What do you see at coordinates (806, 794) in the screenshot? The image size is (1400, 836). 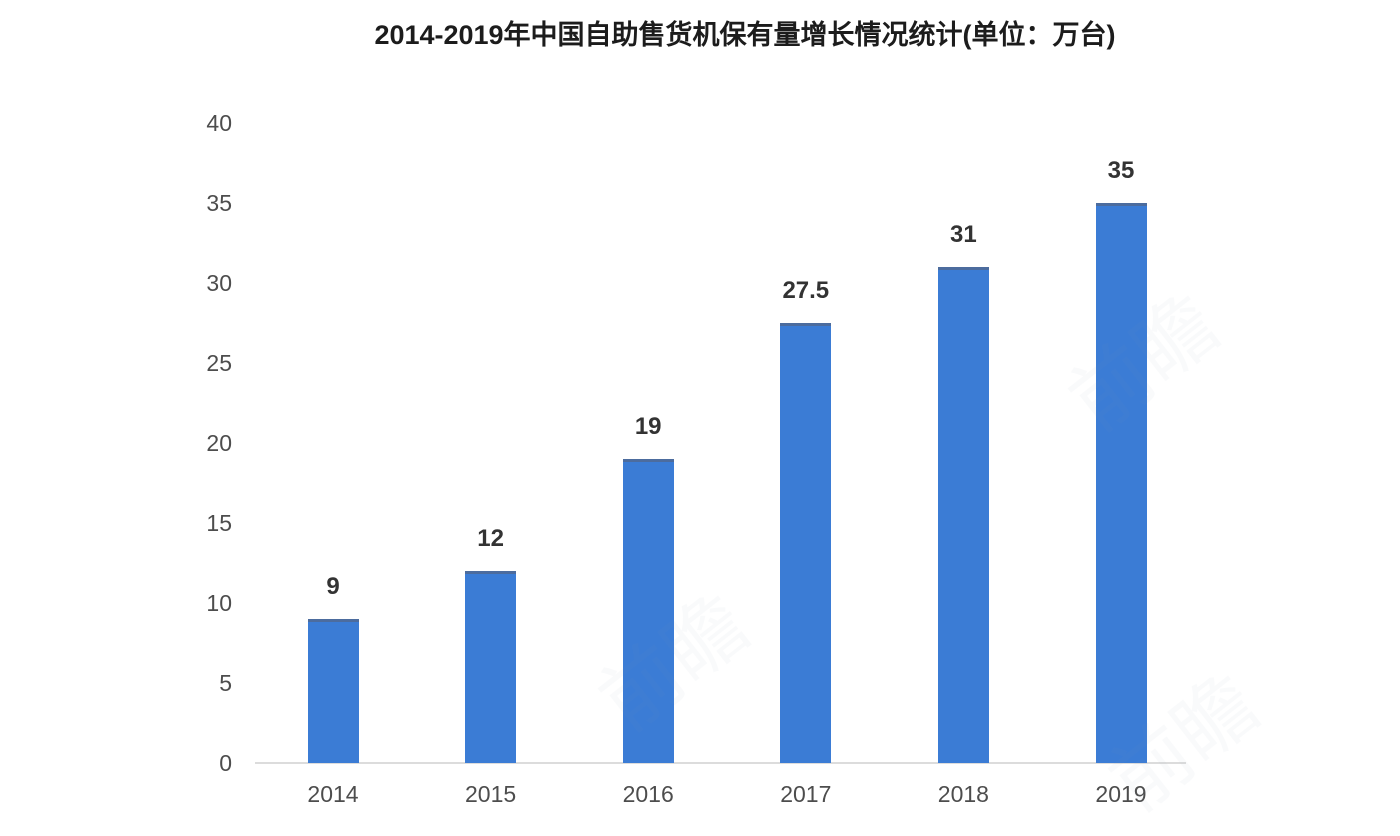 I see `x-tick-label: 2017` at bounding box center [806, 794].